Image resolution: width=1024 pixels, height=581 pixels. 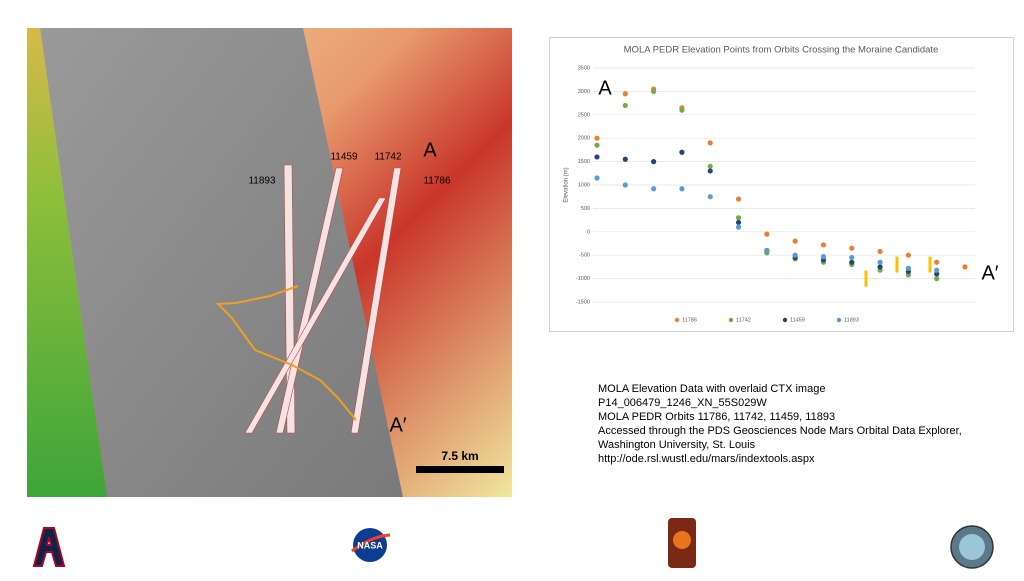 I want to click on topo-strip, so click(x=67, y=262).